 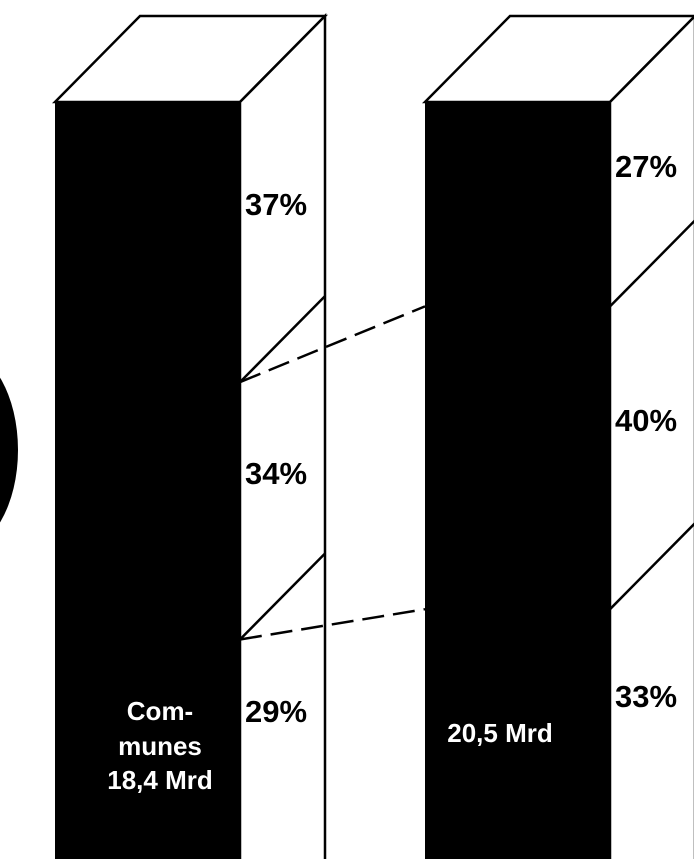 I want to click on column-communes-label-line-1: Com-, so click(x=160, y=711).